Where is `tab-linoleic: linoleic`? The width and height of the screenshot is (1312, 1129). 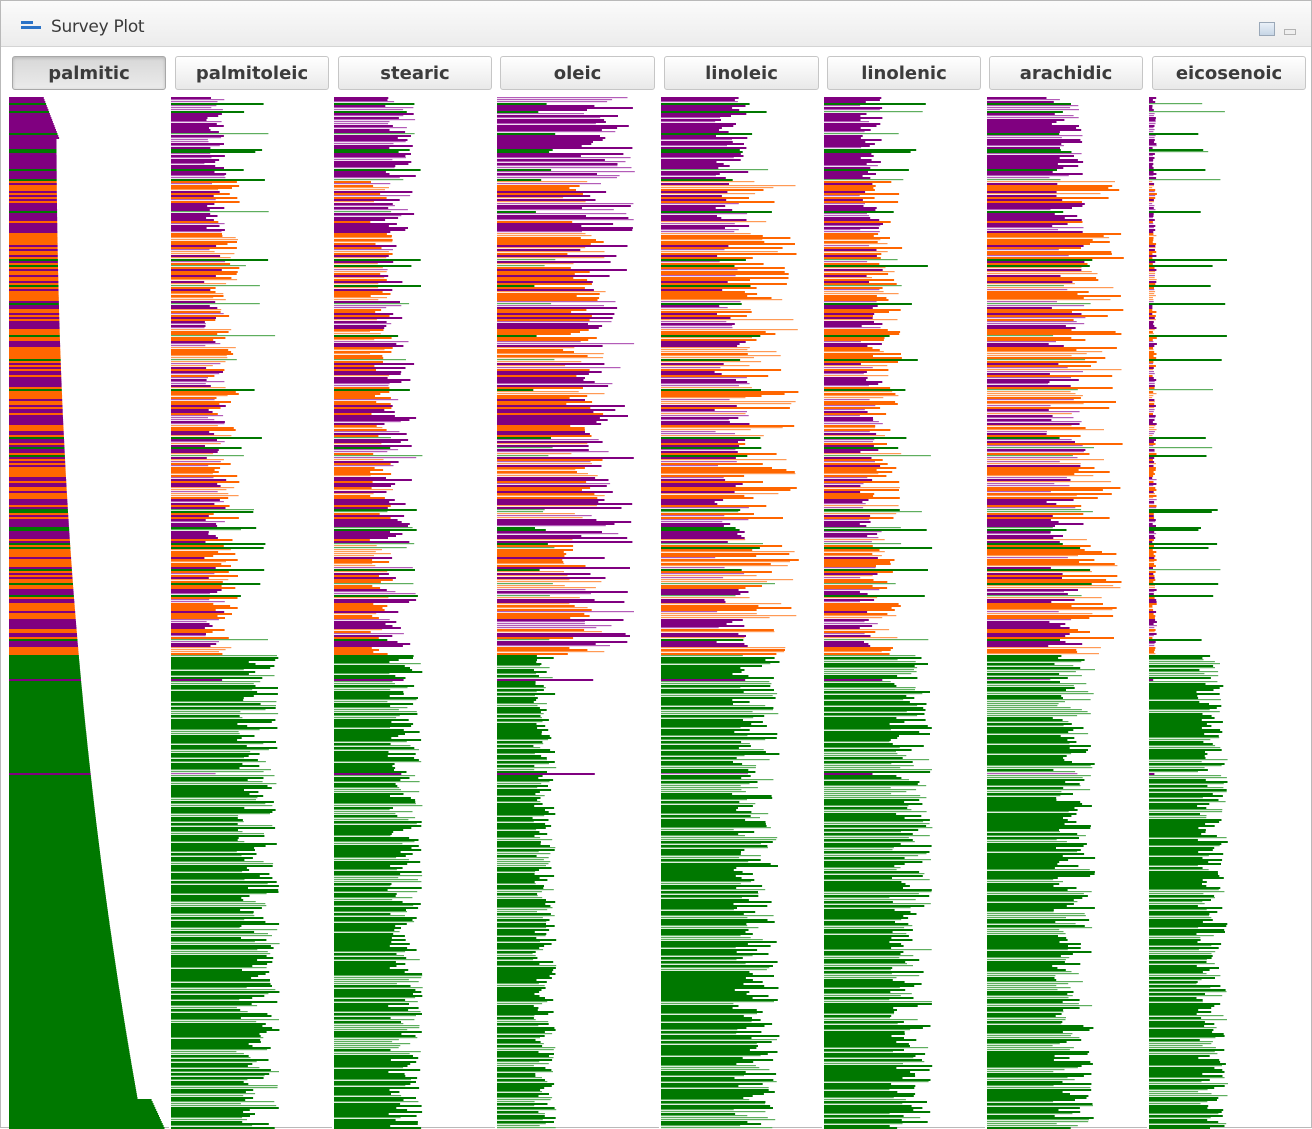
tab-linoleic: linoleic is located at coordinates (741, 73).